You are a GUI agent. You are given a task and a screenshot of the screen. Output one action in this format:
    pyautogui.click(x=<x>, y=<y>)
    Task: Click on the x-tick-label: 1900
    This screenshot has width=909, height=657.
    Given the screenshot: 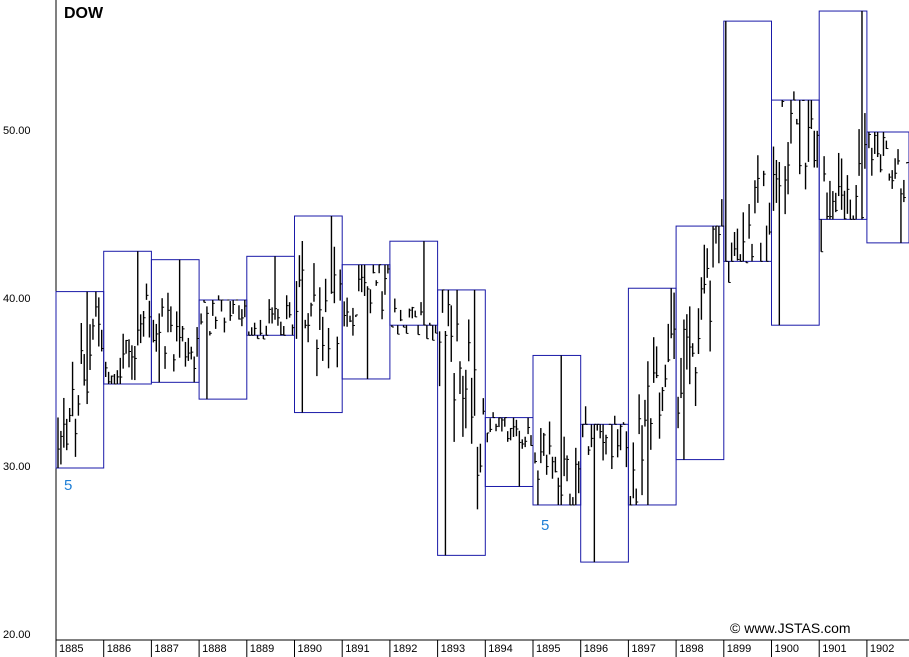 What is the action you would take?
    pyautogui.click(x=787, y=649)
    